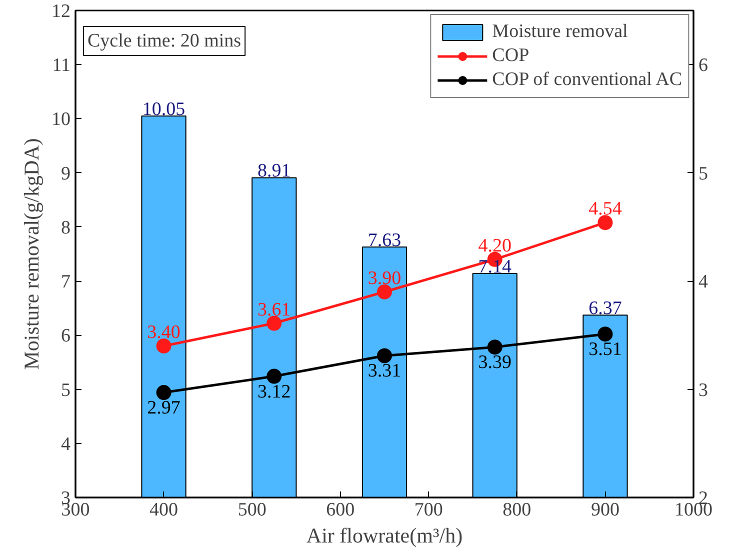  What do you see at coordinates (703, 173) in the screenshot?
I see `y2-tick-label: 5` at bounding box center [703, 173].